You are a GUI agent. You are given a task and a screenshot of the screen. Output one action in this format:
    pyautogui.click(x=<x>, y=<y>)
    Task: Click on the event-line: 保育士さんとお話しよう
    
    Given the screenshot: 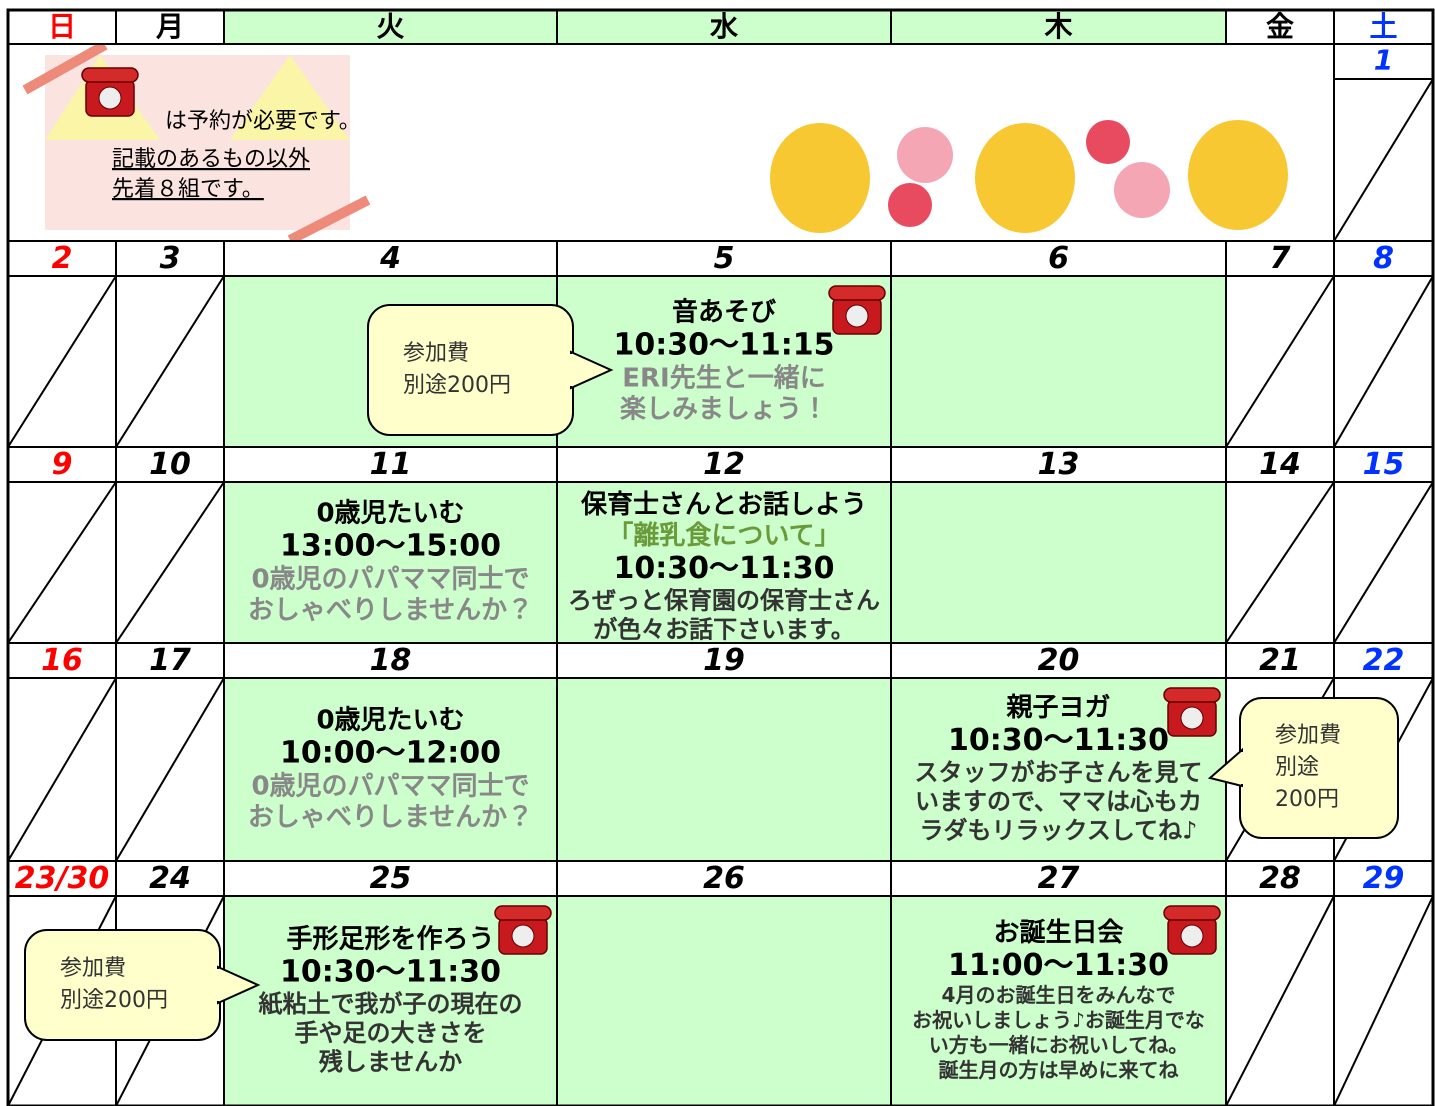 What is the action you would take?
    pyautogui.click(x=723, y=505)
    